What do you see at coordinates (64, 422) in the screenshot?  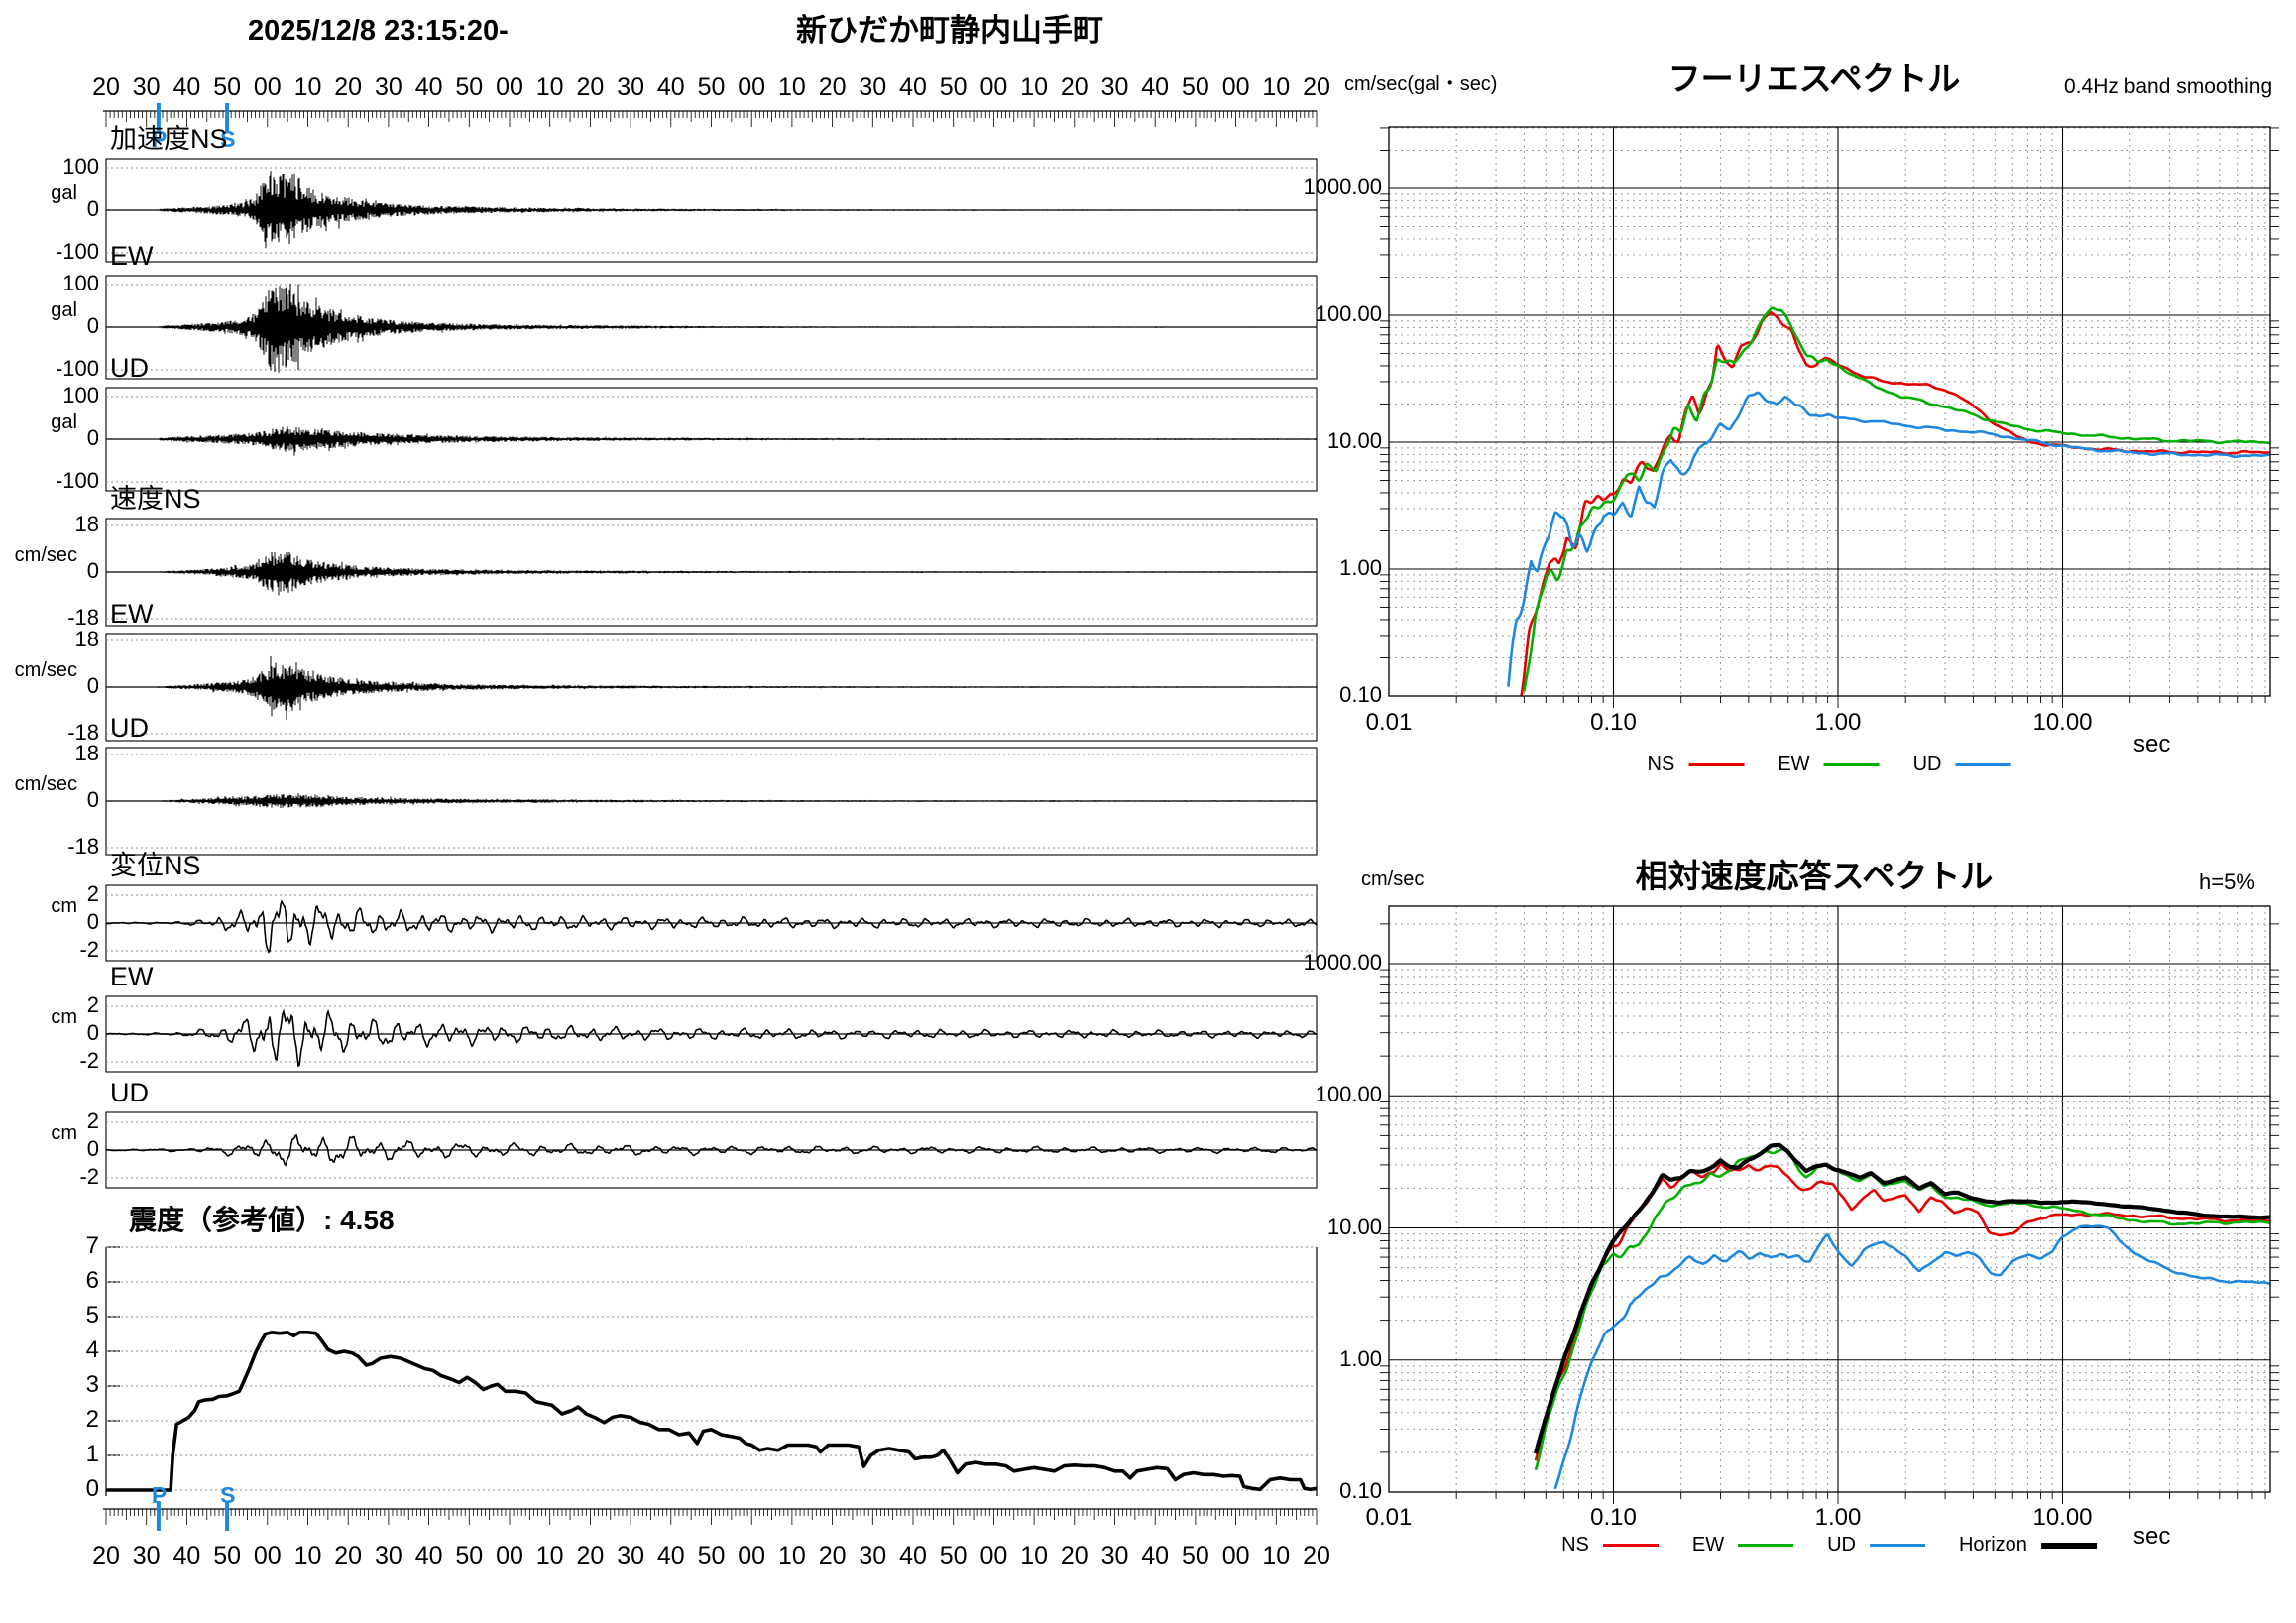 I see `acc-ud-unit: gal` at bounding box center [64, 422].